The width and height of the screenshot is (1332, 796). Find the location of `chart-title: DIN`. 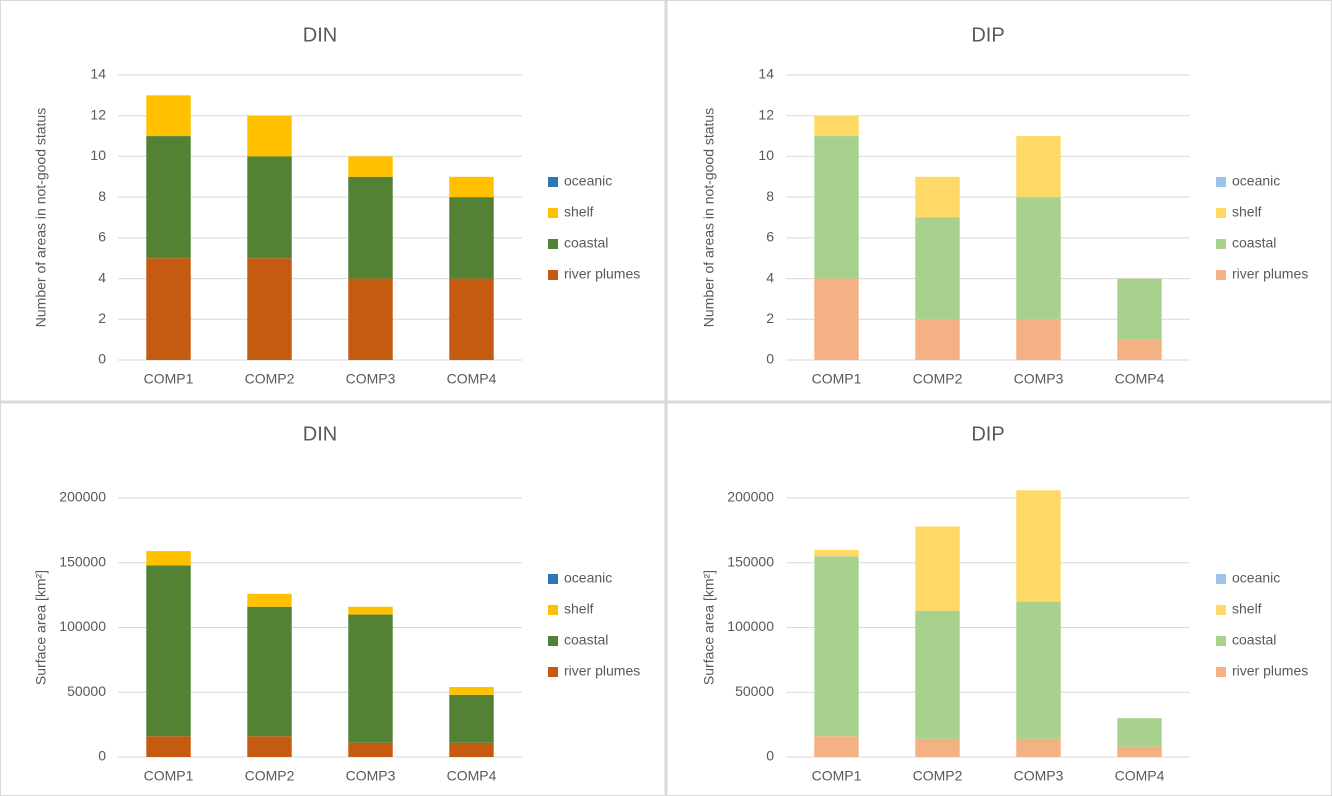

chart-title: DIN is located at coordinates (320, 35).